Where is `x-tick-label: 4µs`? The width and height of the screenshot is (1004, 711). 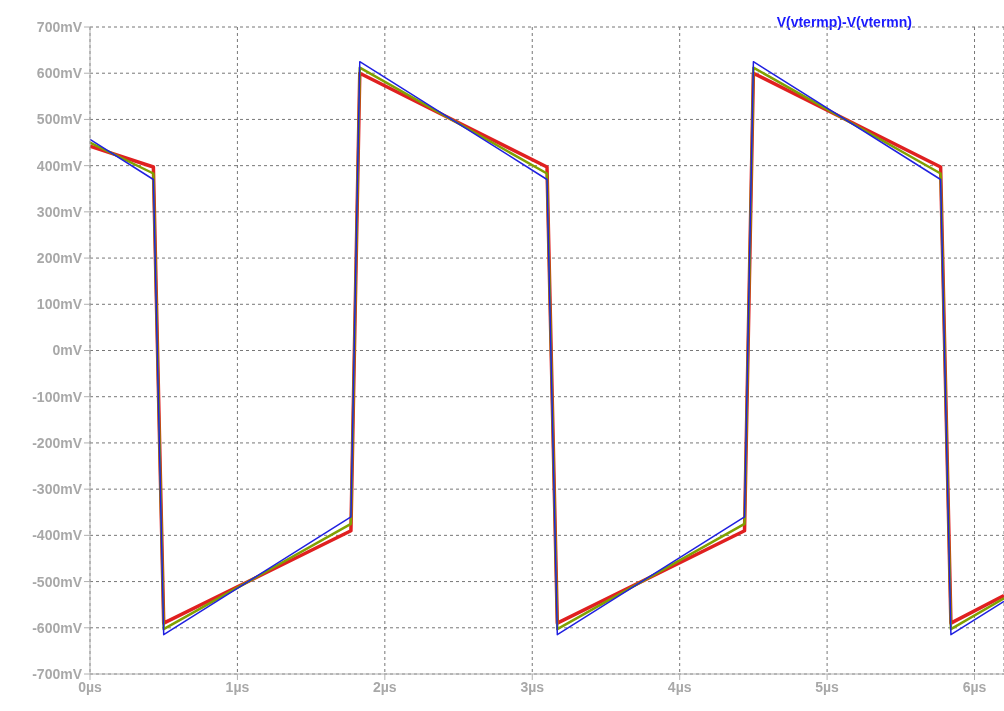 x-tick-label: 4µs is located at coordinates (679, 686).